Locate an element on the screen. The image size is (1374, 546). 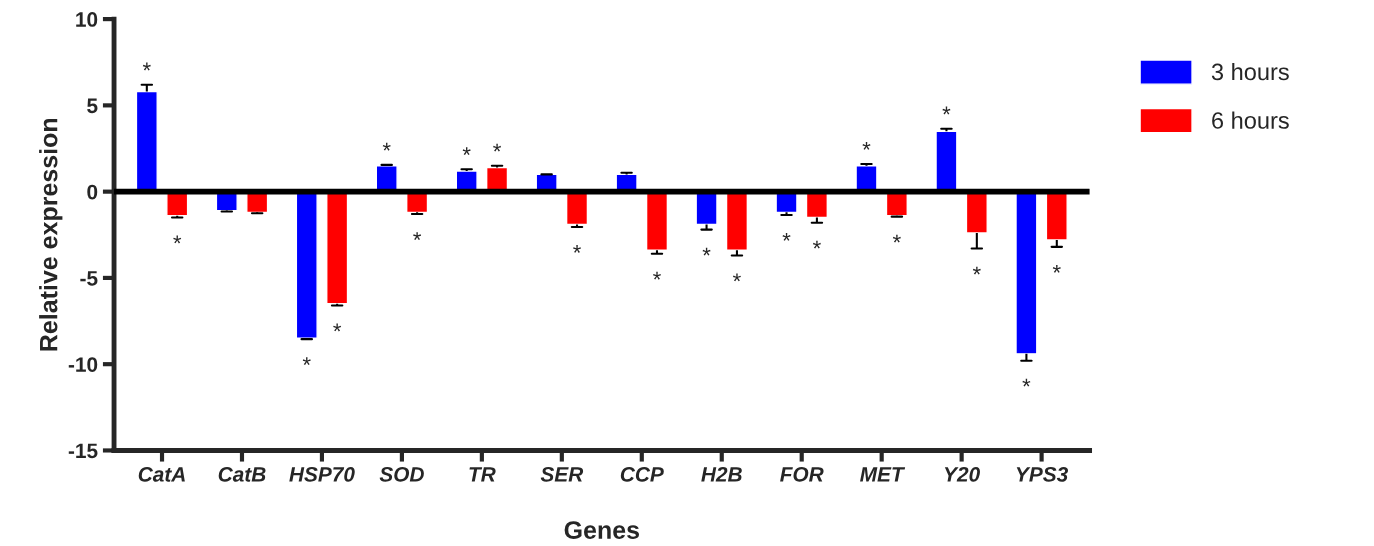
x-tick-label: TR is located at coordinates (482, 474).